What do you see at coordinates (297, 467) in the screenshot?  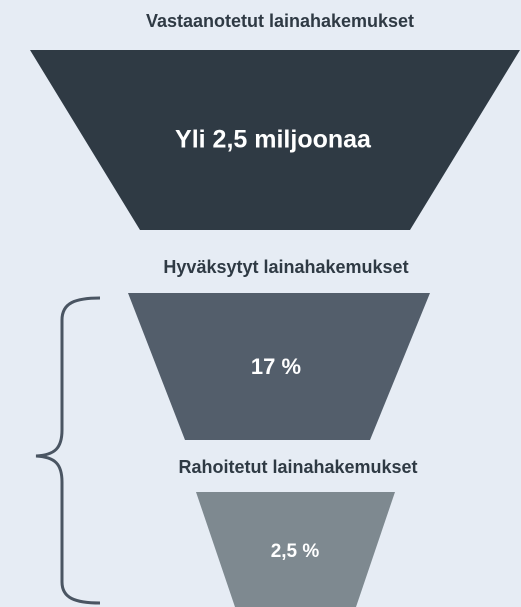 I see `stage-label: Rahoitetut lainahakemukset` at bounding box center [297, 467].